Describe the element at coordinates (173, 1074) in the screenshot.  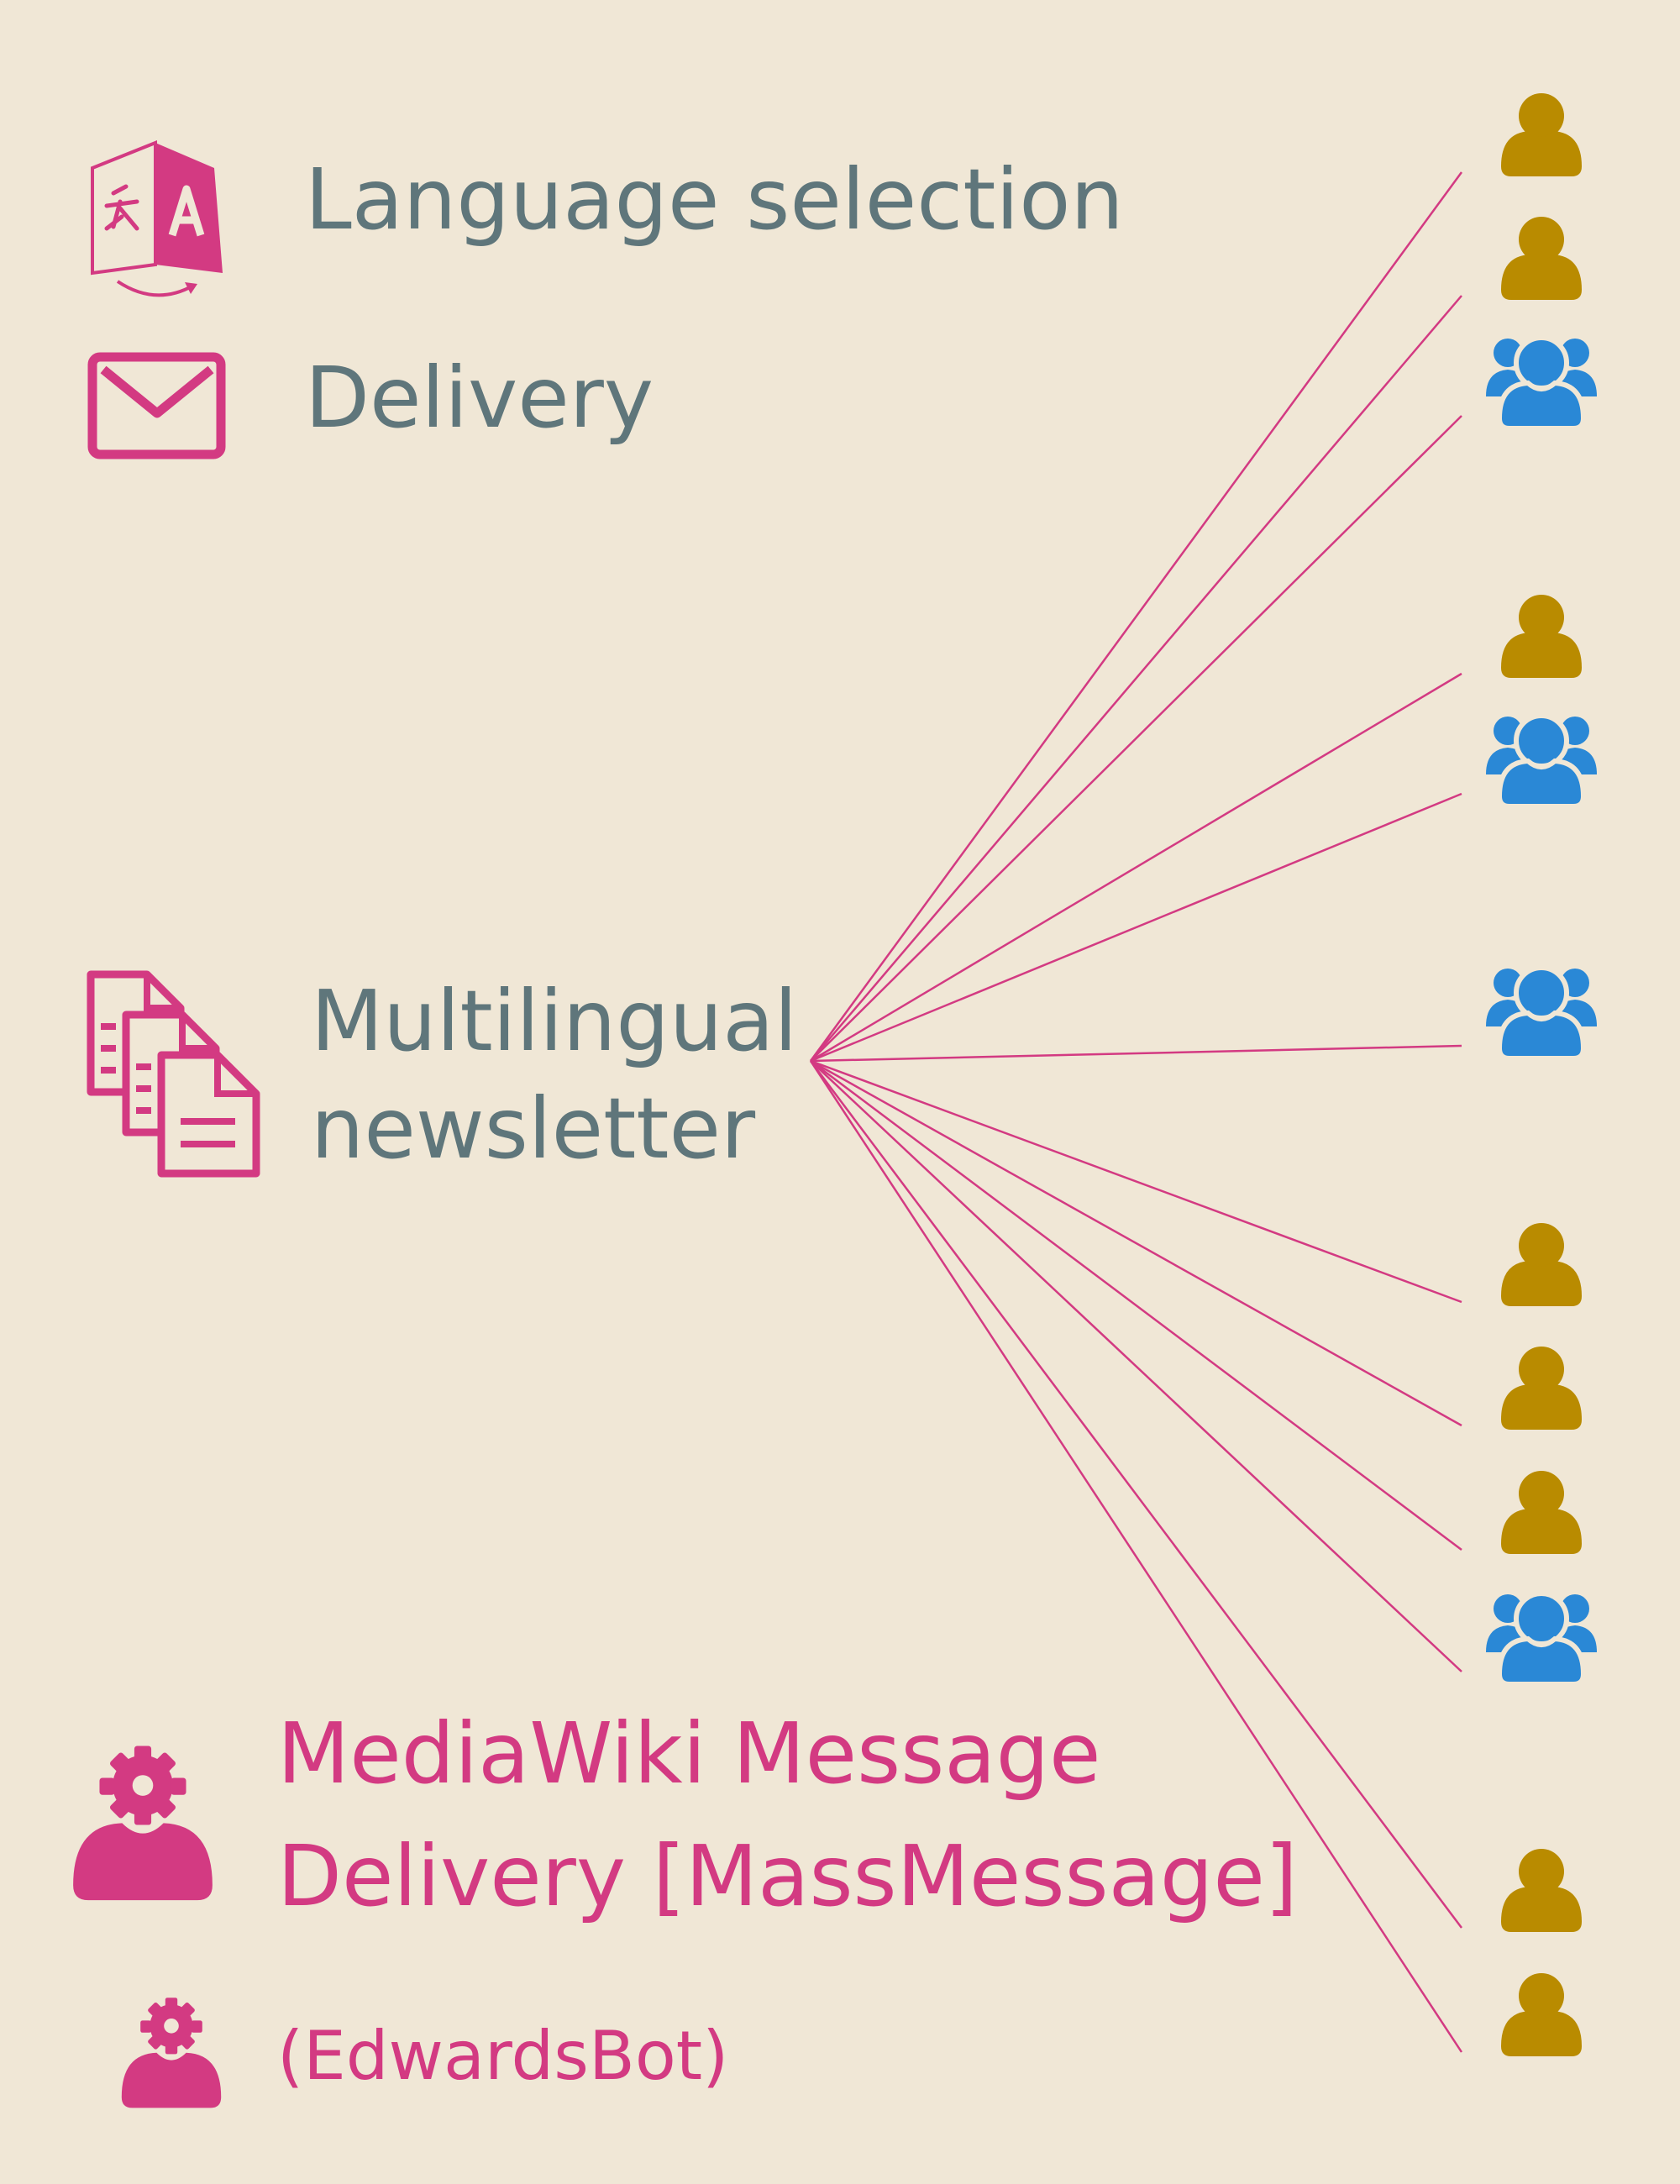
I see `documents-icon` at that location.